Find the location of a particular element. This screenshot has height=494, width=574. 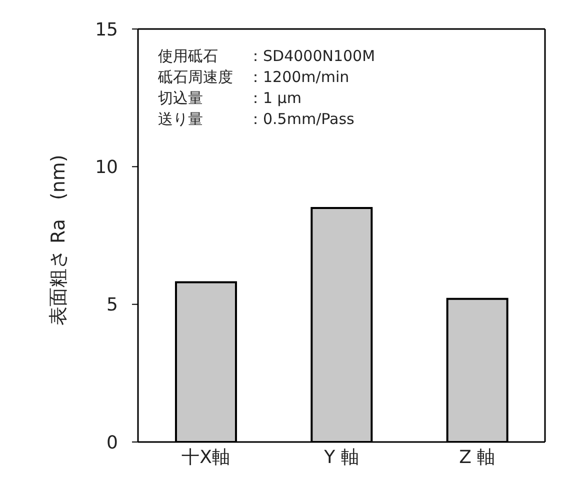

annotation: 使用砥石 ：SD4000N100M is located at coordinates (267, 56).